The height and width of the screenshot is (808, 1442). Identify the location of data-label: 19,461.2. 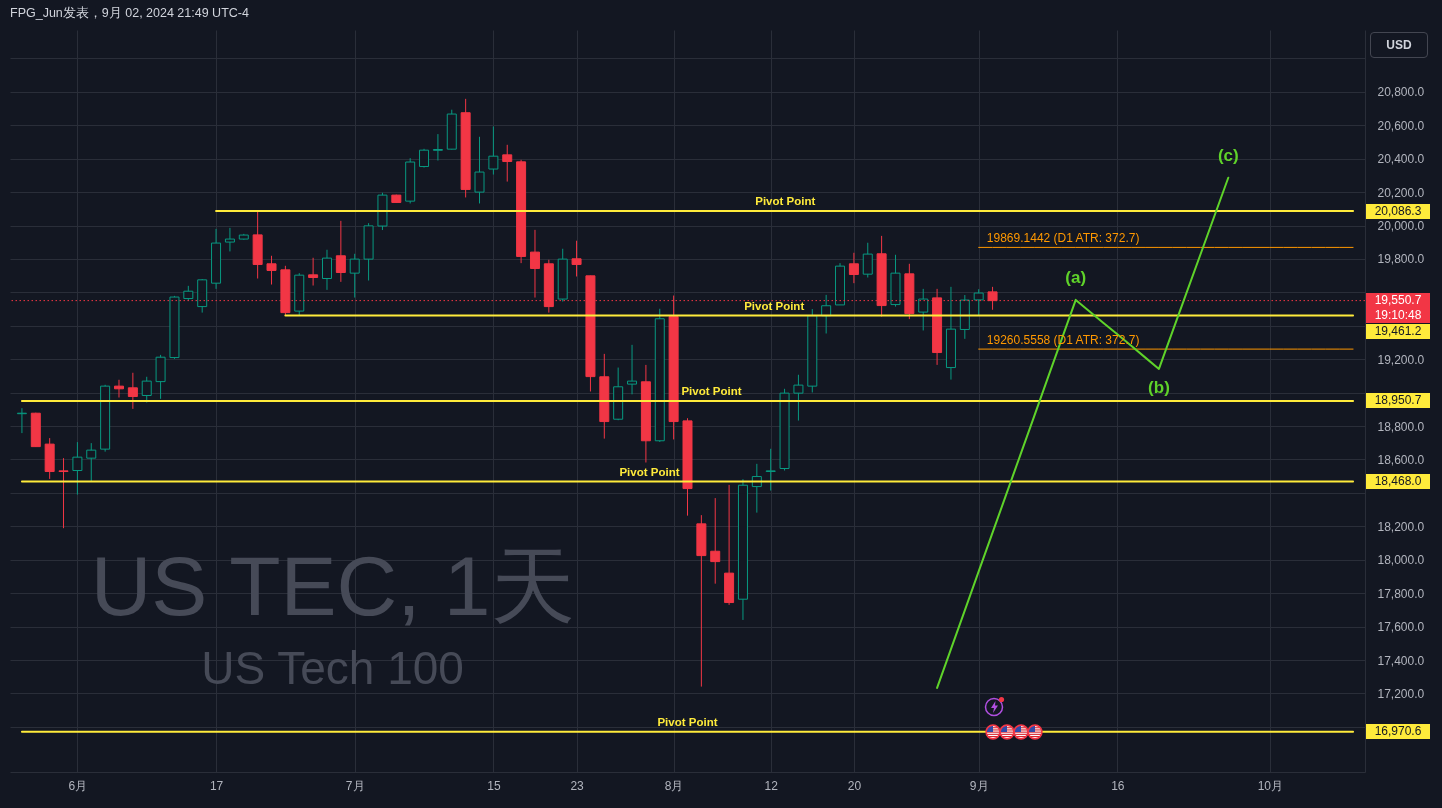
(1398, 332).